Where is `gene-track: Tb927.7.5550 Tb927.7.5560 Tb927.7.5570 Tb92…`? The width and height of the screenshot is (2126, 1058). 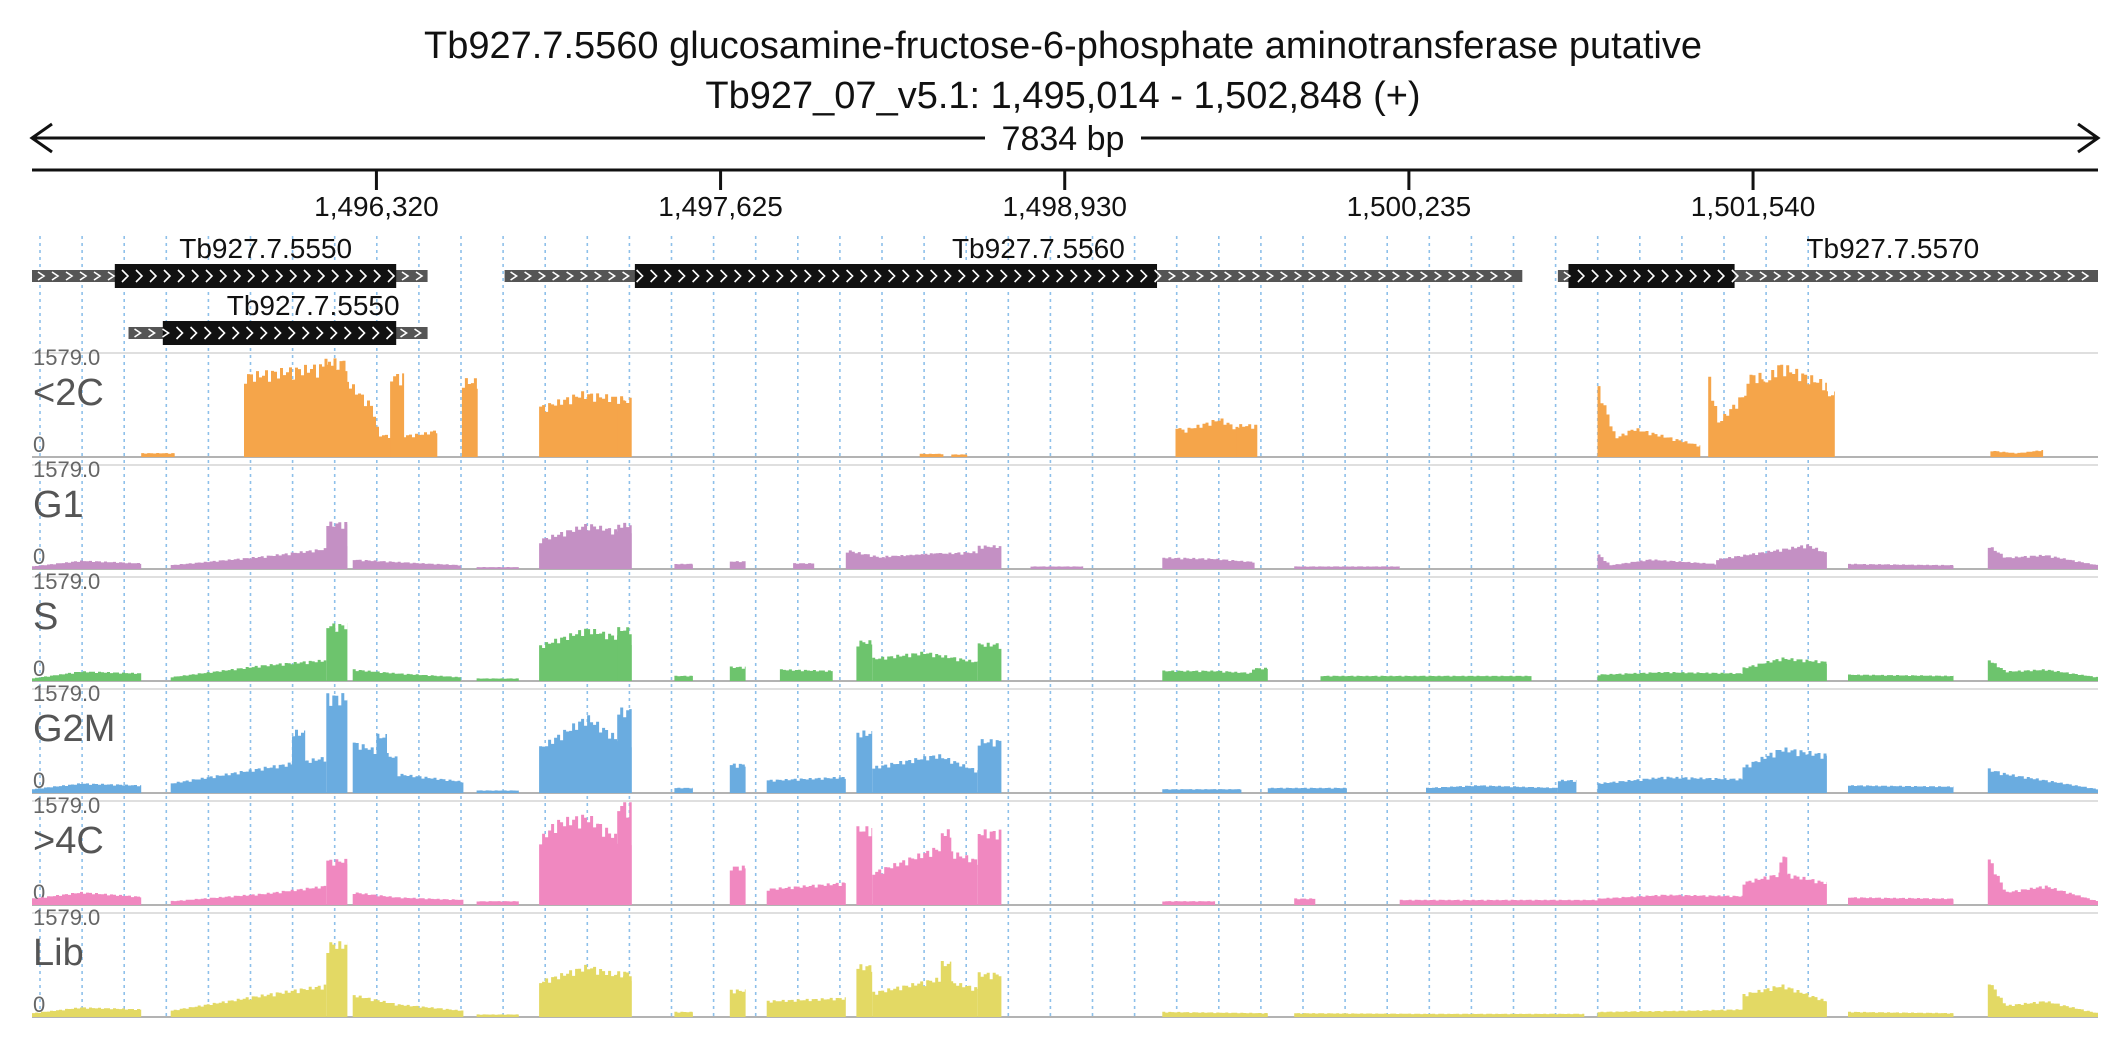 gene-track: Tb927.7.5550 Tb927.7.5560 Tb927.7.5570 Tb92… is located at coordinates (1065, 289).